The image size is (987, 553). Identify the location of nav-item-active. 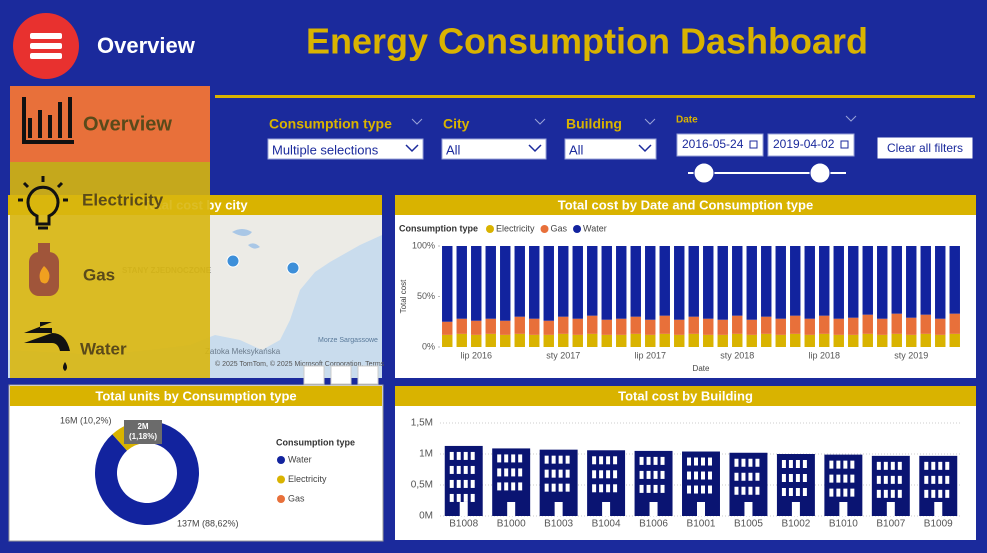
(110, 124).